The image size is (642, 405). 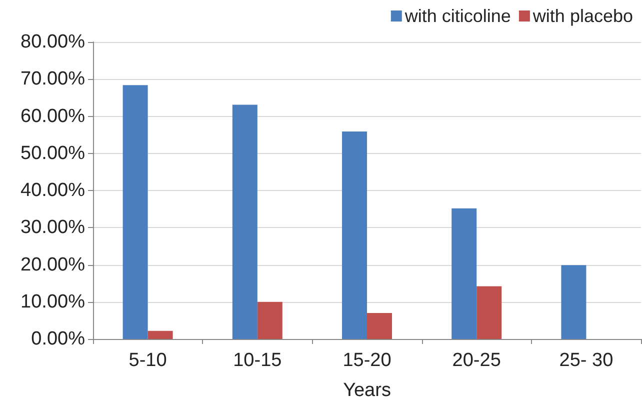 What do you see at coordinates (58, 339) in the screenshot?
I see `y-tick-label: 0.00%` at bounding box center [58, 339].